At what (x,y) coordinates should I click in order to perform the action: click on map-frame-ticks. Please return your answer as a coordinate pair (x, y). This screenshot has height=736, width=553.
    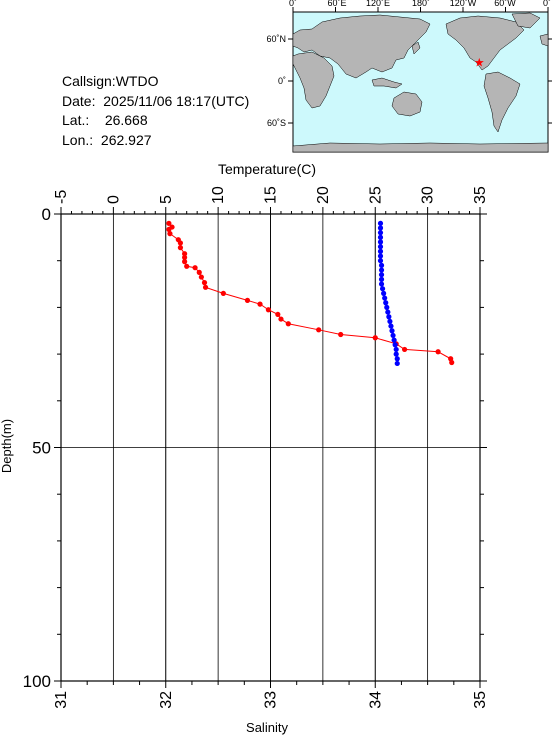
    Looking at the image, I should click on (420, 65).